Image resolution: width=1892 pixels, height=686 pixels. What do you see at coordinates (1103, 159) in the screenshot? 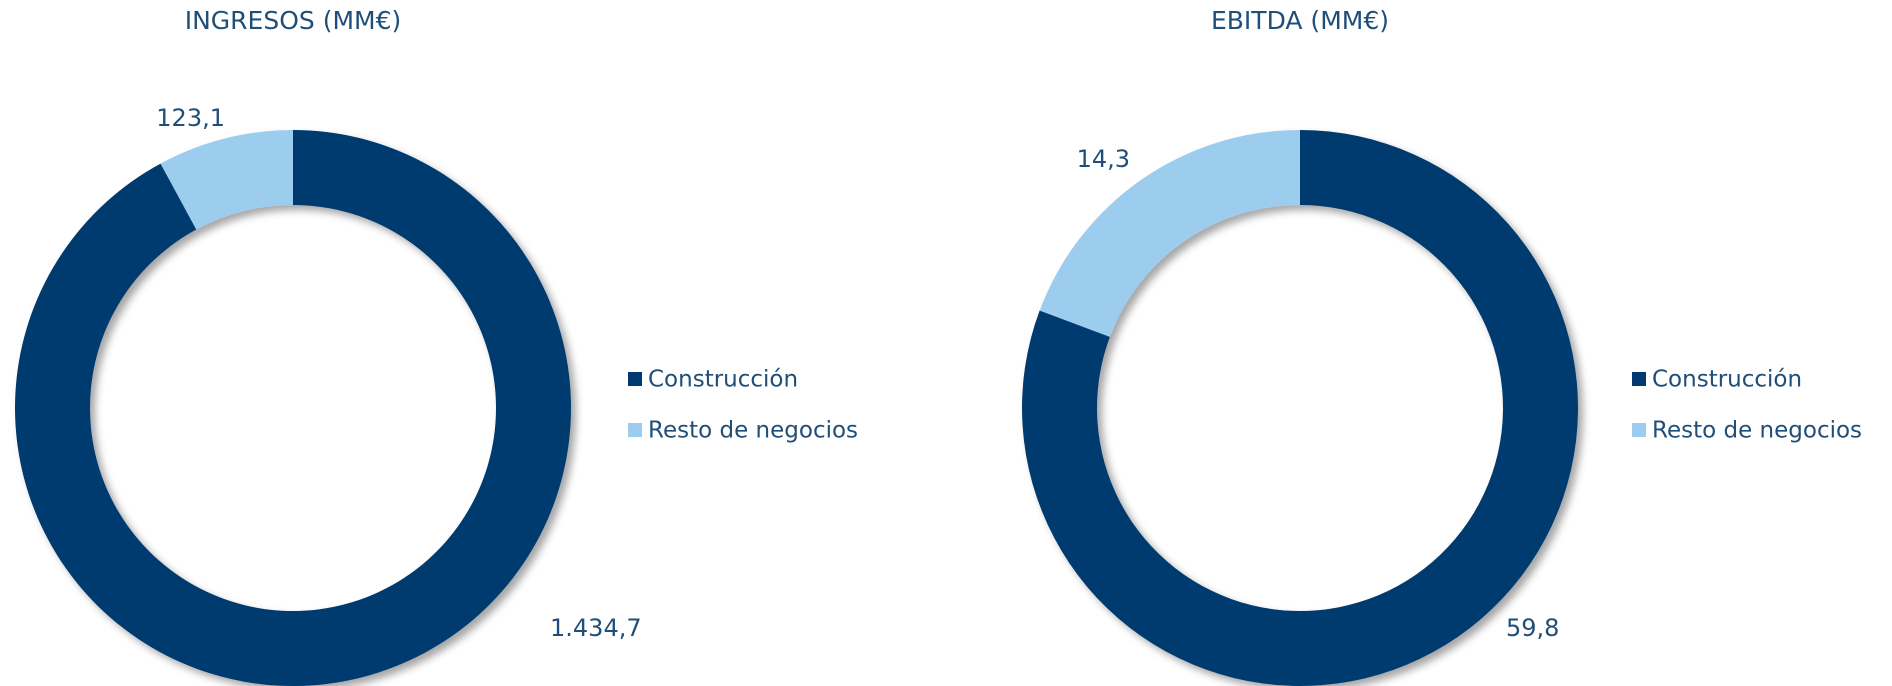
I see `value-label: 14,3` at bounding box center [1103, 159].